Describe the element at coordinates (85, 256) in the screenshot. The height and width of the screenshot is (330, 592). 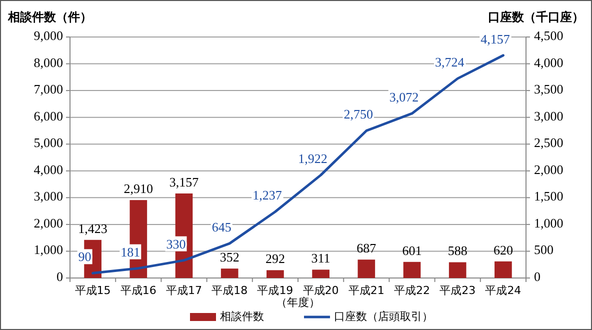
I see `data-label: 90` at that location.